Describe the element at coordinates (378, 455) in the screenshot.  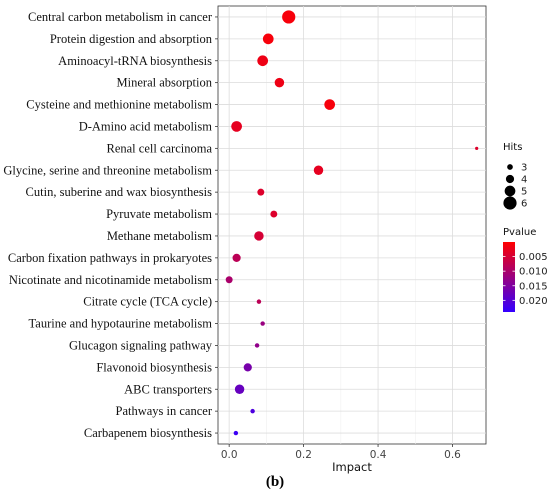
I see `x-tick-label: 0.4` at that location.